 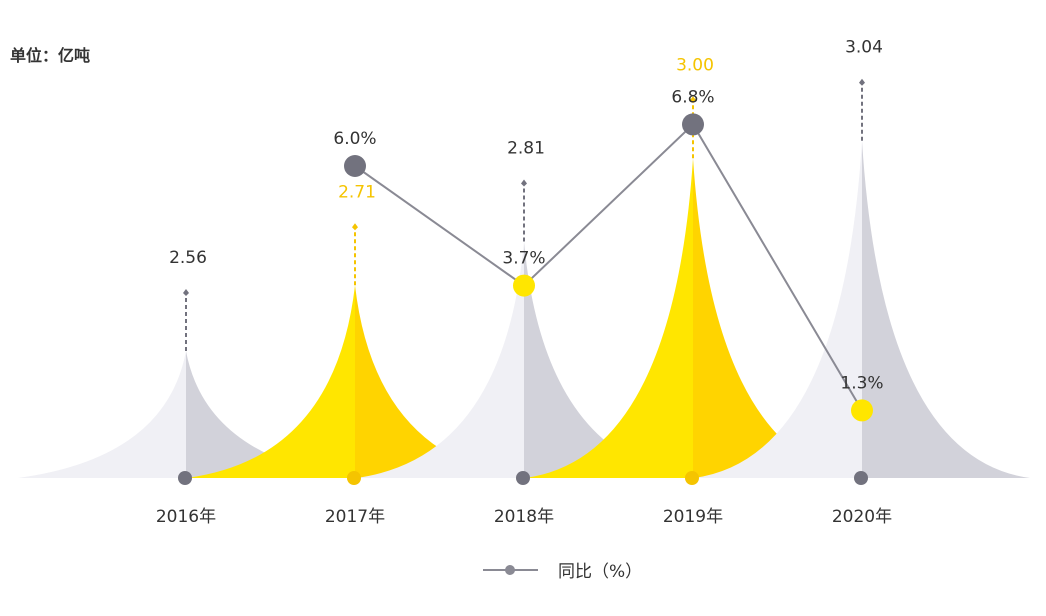 I want to click on x-tick-label: 2016年, so click(x=186, y=517).